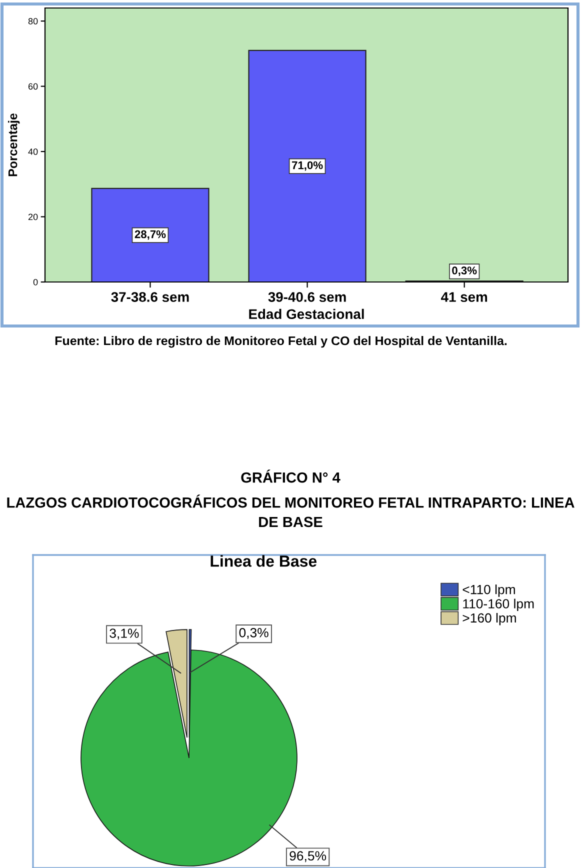  What do you see at coordinates (308, 856) in the screenshot?
I see `data-label: 96,5%` at bounding box center [308, 856].